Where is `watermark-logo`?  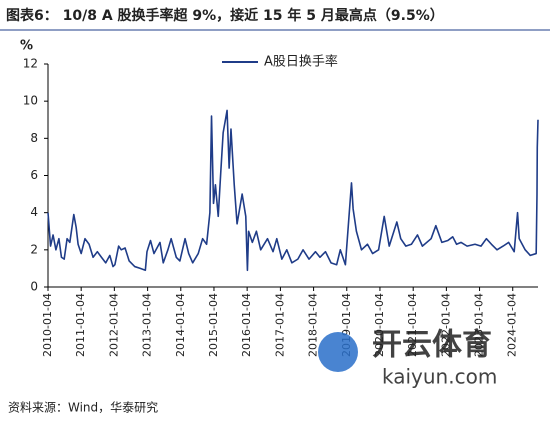 watermark-logo is located at coordinates (338, 352).